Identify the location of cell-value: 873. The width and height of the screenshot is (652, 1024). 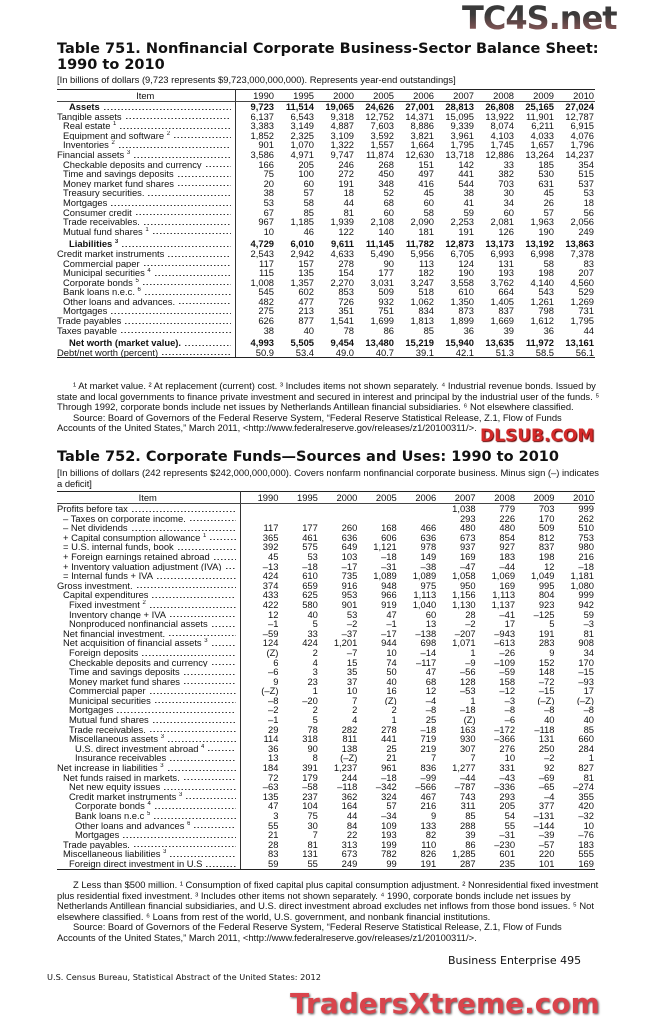
(466, 311).